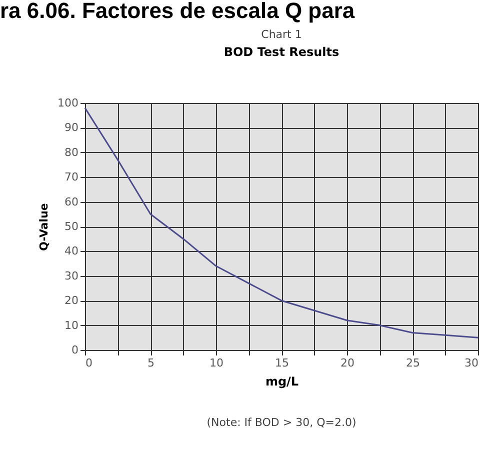 This screenshot has width=494, height=458. What do you see at coordinates (282, 363) in the screenshot?
I see `x-tick-label: 15` at bounding box center [282, 363].